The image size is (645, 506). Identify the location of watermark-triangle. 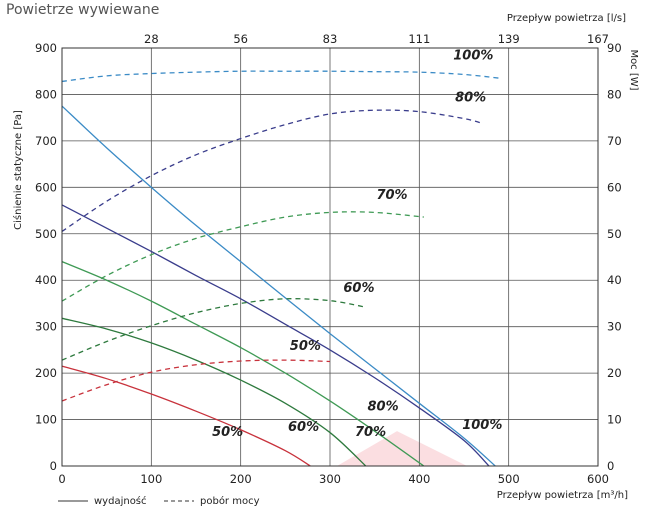
(402, 448).